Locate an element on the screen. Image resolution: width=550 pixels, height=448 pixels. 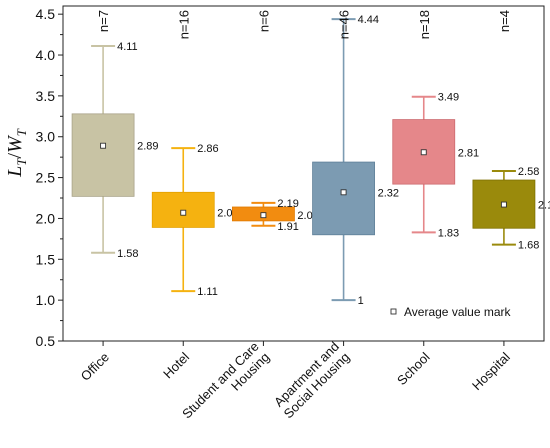
x-category-label: School is located at coordinates (413, 368).